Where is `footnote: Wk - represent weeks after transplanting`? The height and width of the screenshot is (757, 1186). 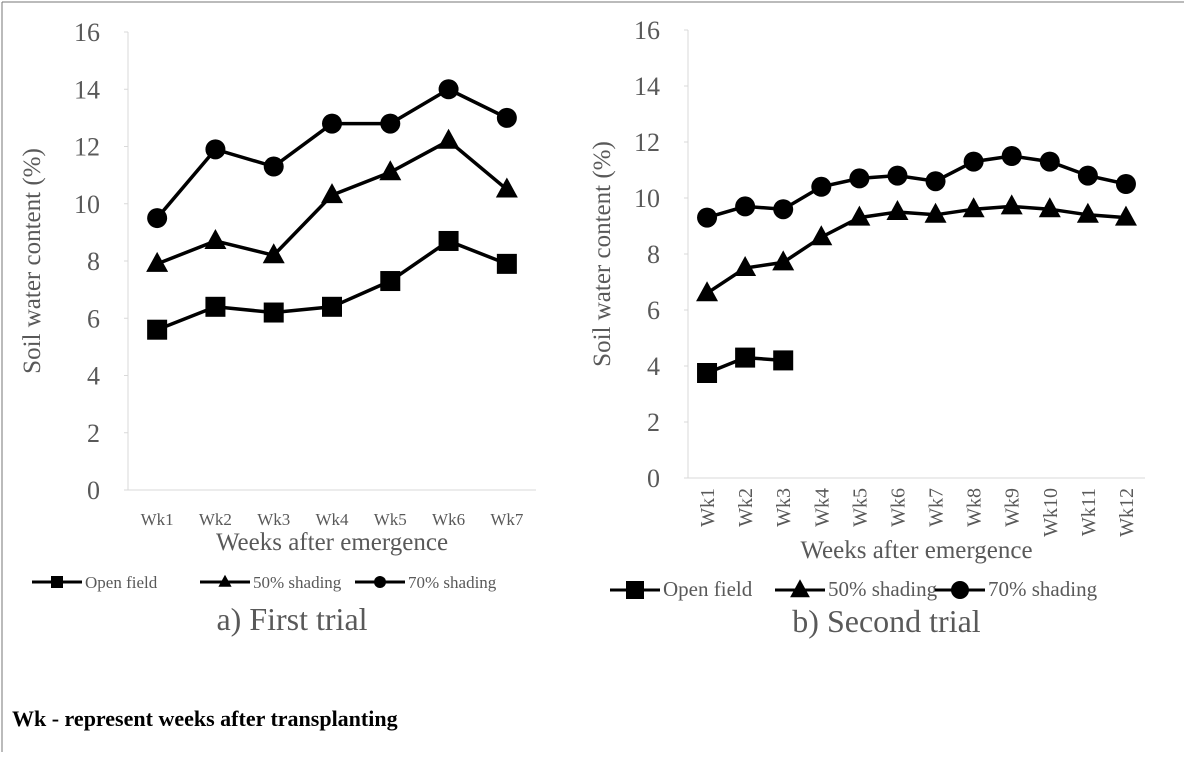 footnote: Wk - represent weeks after transplanting is located at coordinates (205, 718).